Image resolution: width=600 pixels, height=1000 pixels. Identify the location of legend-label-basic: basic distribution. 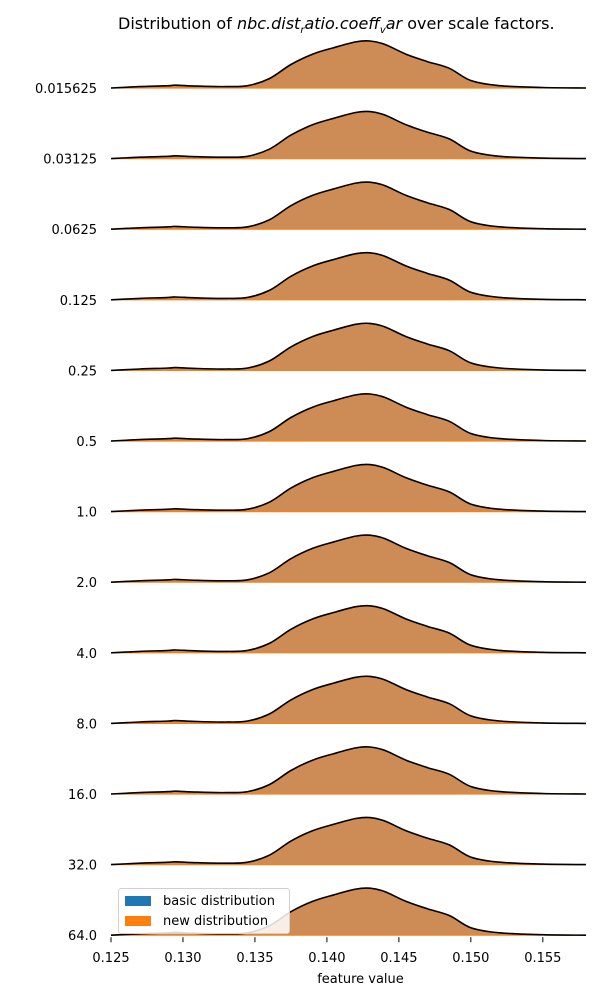
(219, 901).